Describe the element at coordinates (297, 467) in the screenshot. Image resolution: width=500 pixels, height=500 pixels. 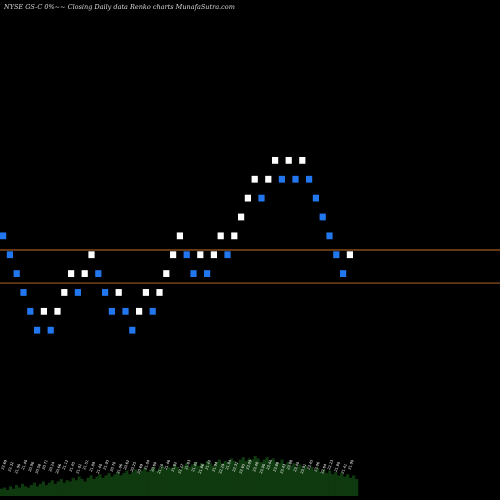
I see `volume-date-label: 23.40` at that location.